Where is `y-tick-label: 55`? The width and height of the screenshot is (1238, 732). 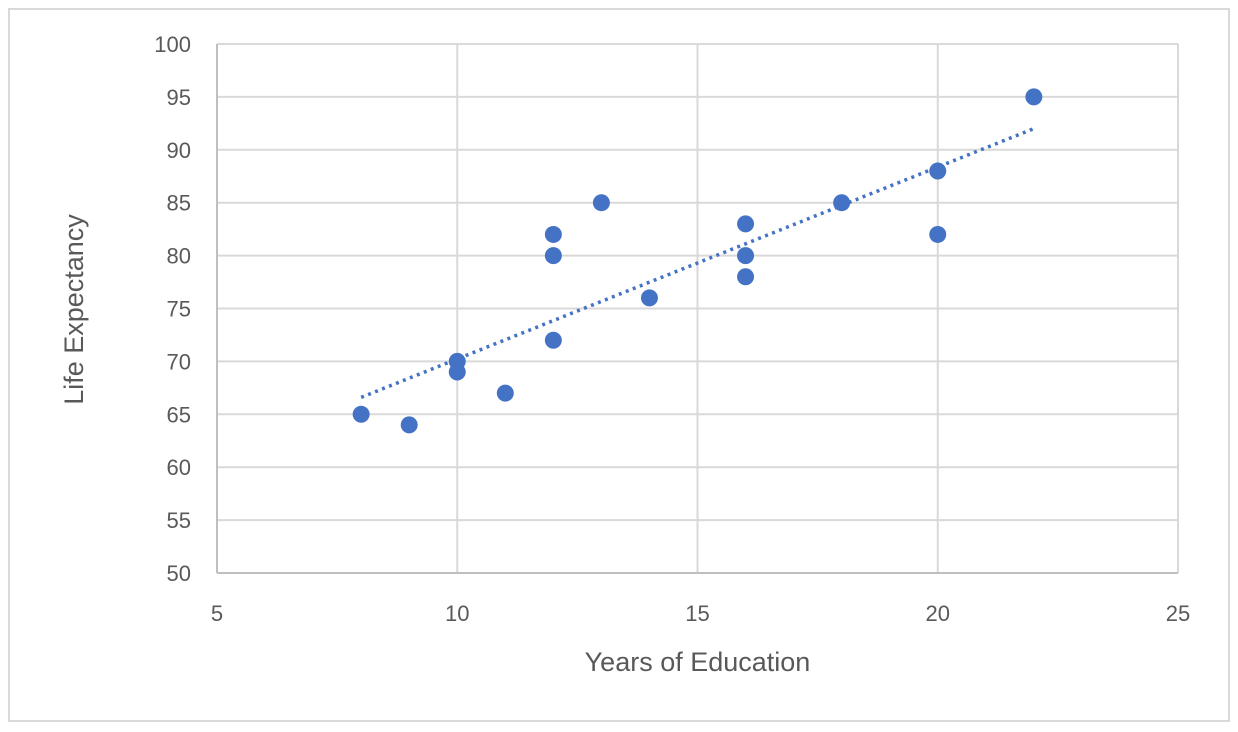
y-tick-label: 55 is located at coordinates (179, 520).